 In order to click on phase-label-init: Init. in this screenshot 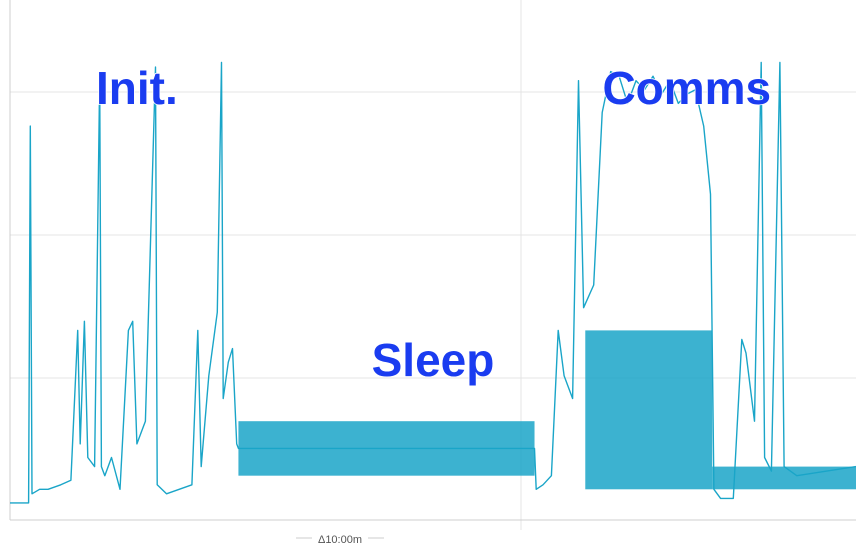, I will do `click(137, 88)`.